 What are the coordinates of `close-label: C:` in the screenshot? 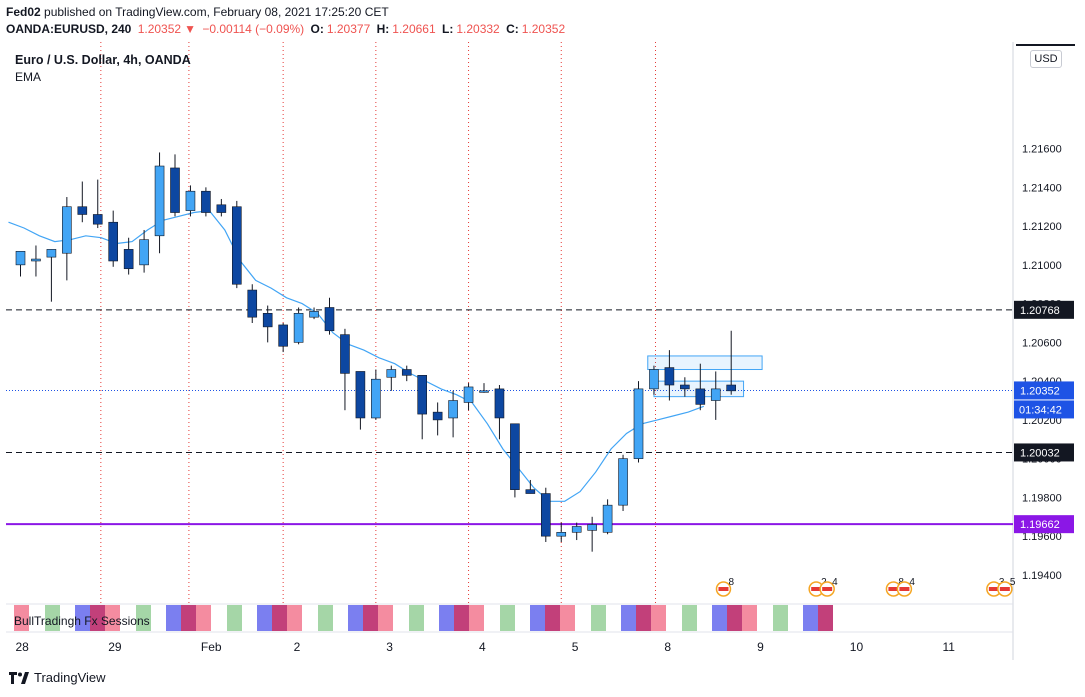 It's located at (512, 29).